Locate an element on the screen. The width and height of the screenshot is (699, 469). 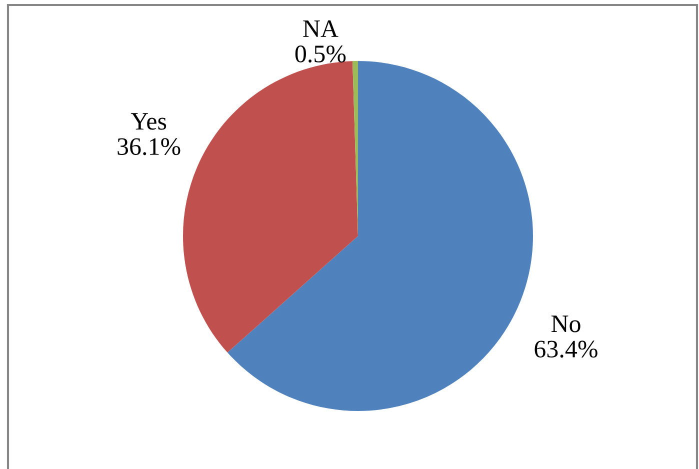
slice-label: Yes is located at coordinates (148, 121).